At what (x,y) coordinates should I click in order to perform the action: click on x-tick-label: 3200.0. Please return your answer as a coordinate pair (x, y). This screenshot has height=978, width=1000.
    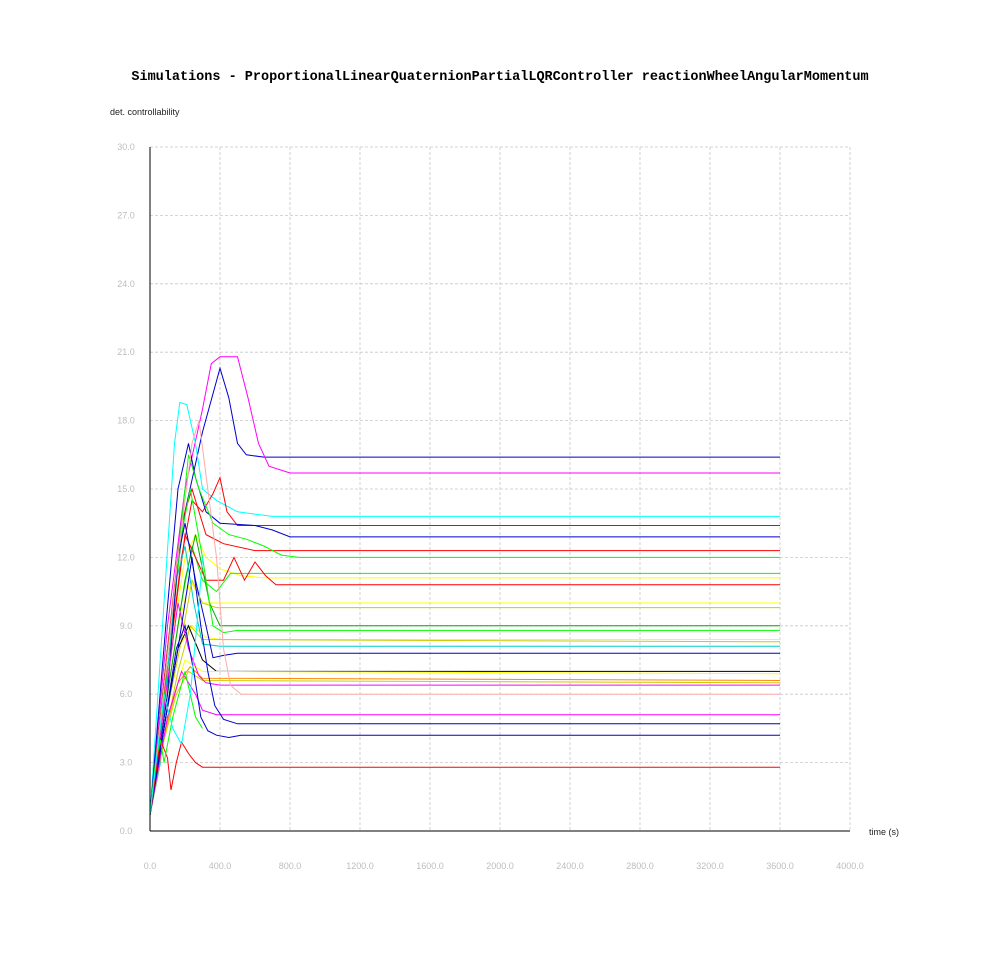
    Looking at the image, I should click on (710, 866).